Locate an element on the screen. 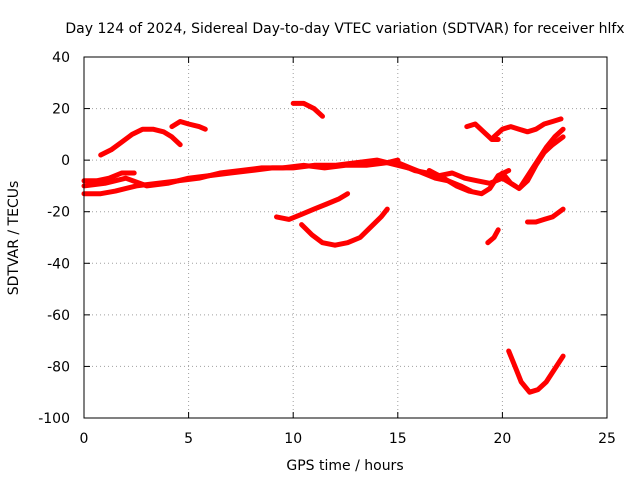  y-axis-title: SDTVAR / TECUs is located at coordinates (14, 238).